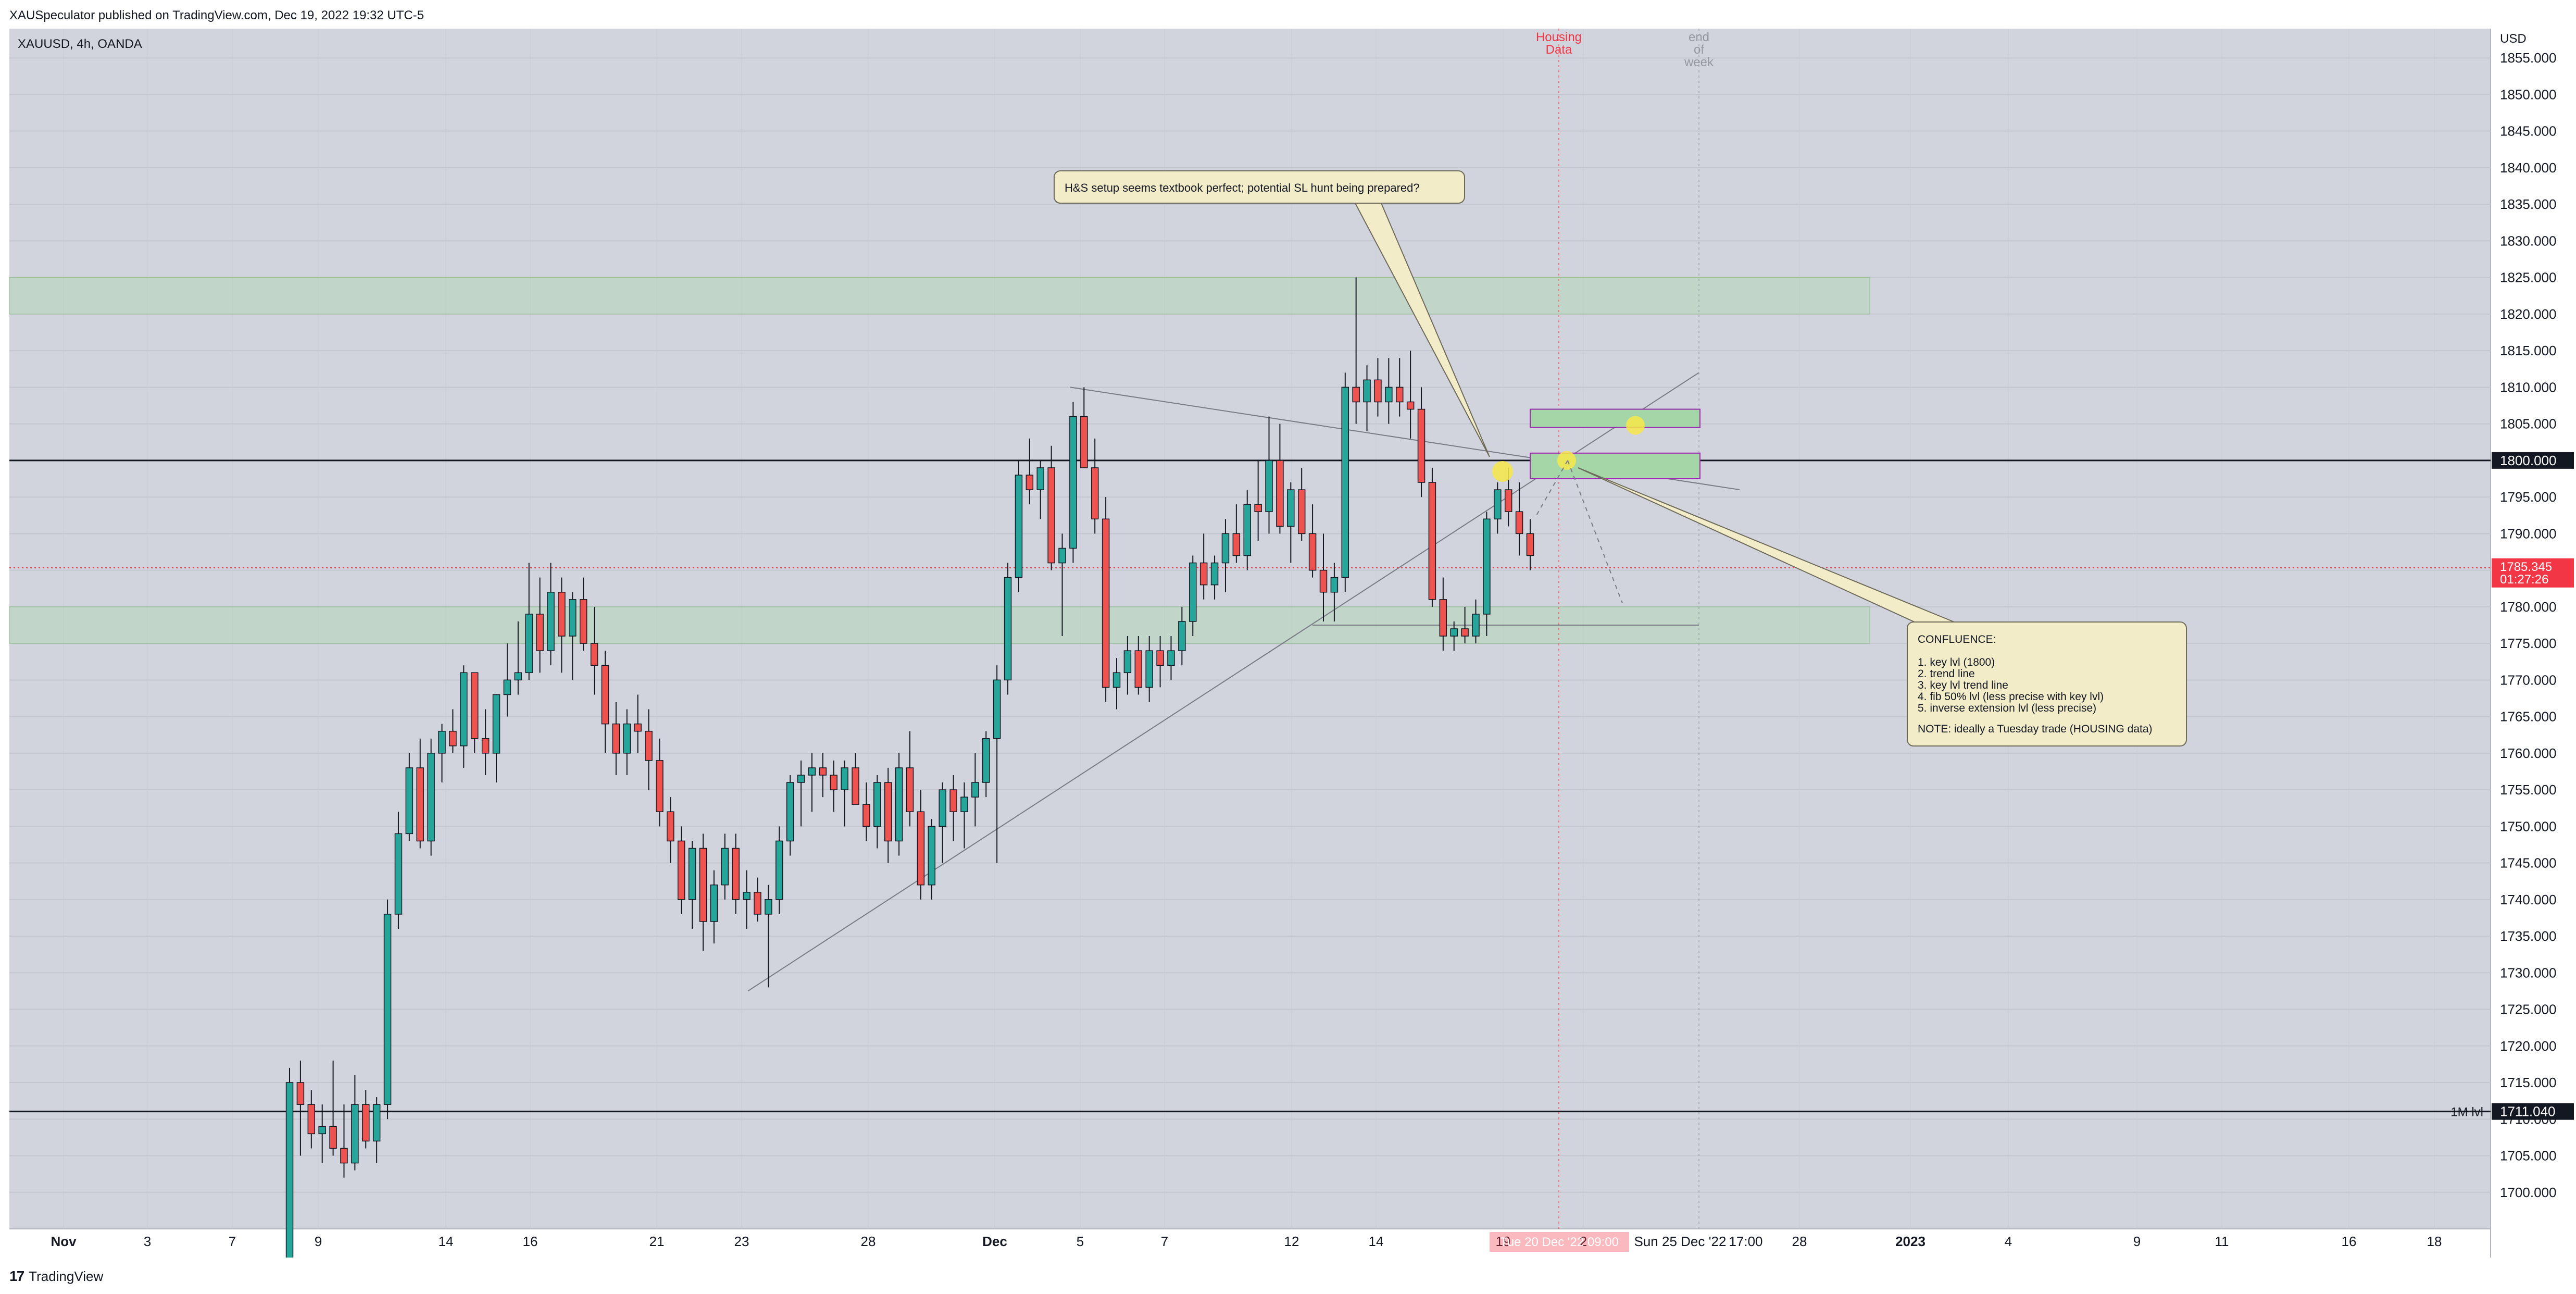  What do you see at coordinates (147, 1241) in the screenshot?
I see `x-tick-label: 3` at bounding box center [147, 1241].